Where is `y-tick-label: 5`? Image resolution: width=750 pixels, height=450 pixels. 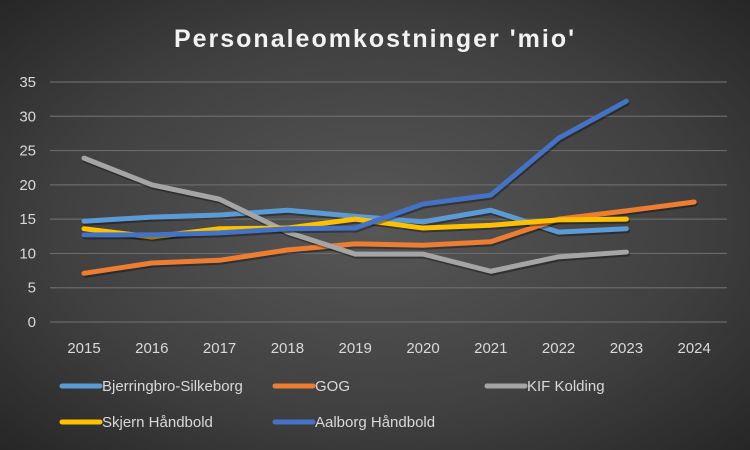
y-tick-label: 5 is located at coordinates (32, 288).